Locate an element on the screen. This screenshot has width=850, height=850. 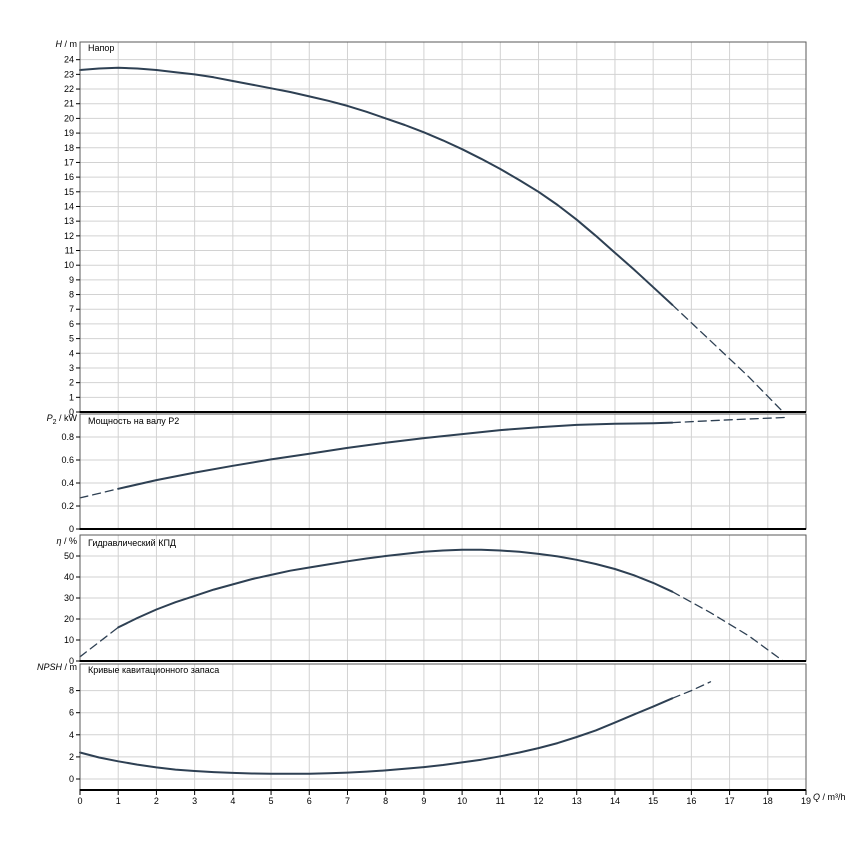
y-axis-label-head: H / m is located at coordinates (67, 46).